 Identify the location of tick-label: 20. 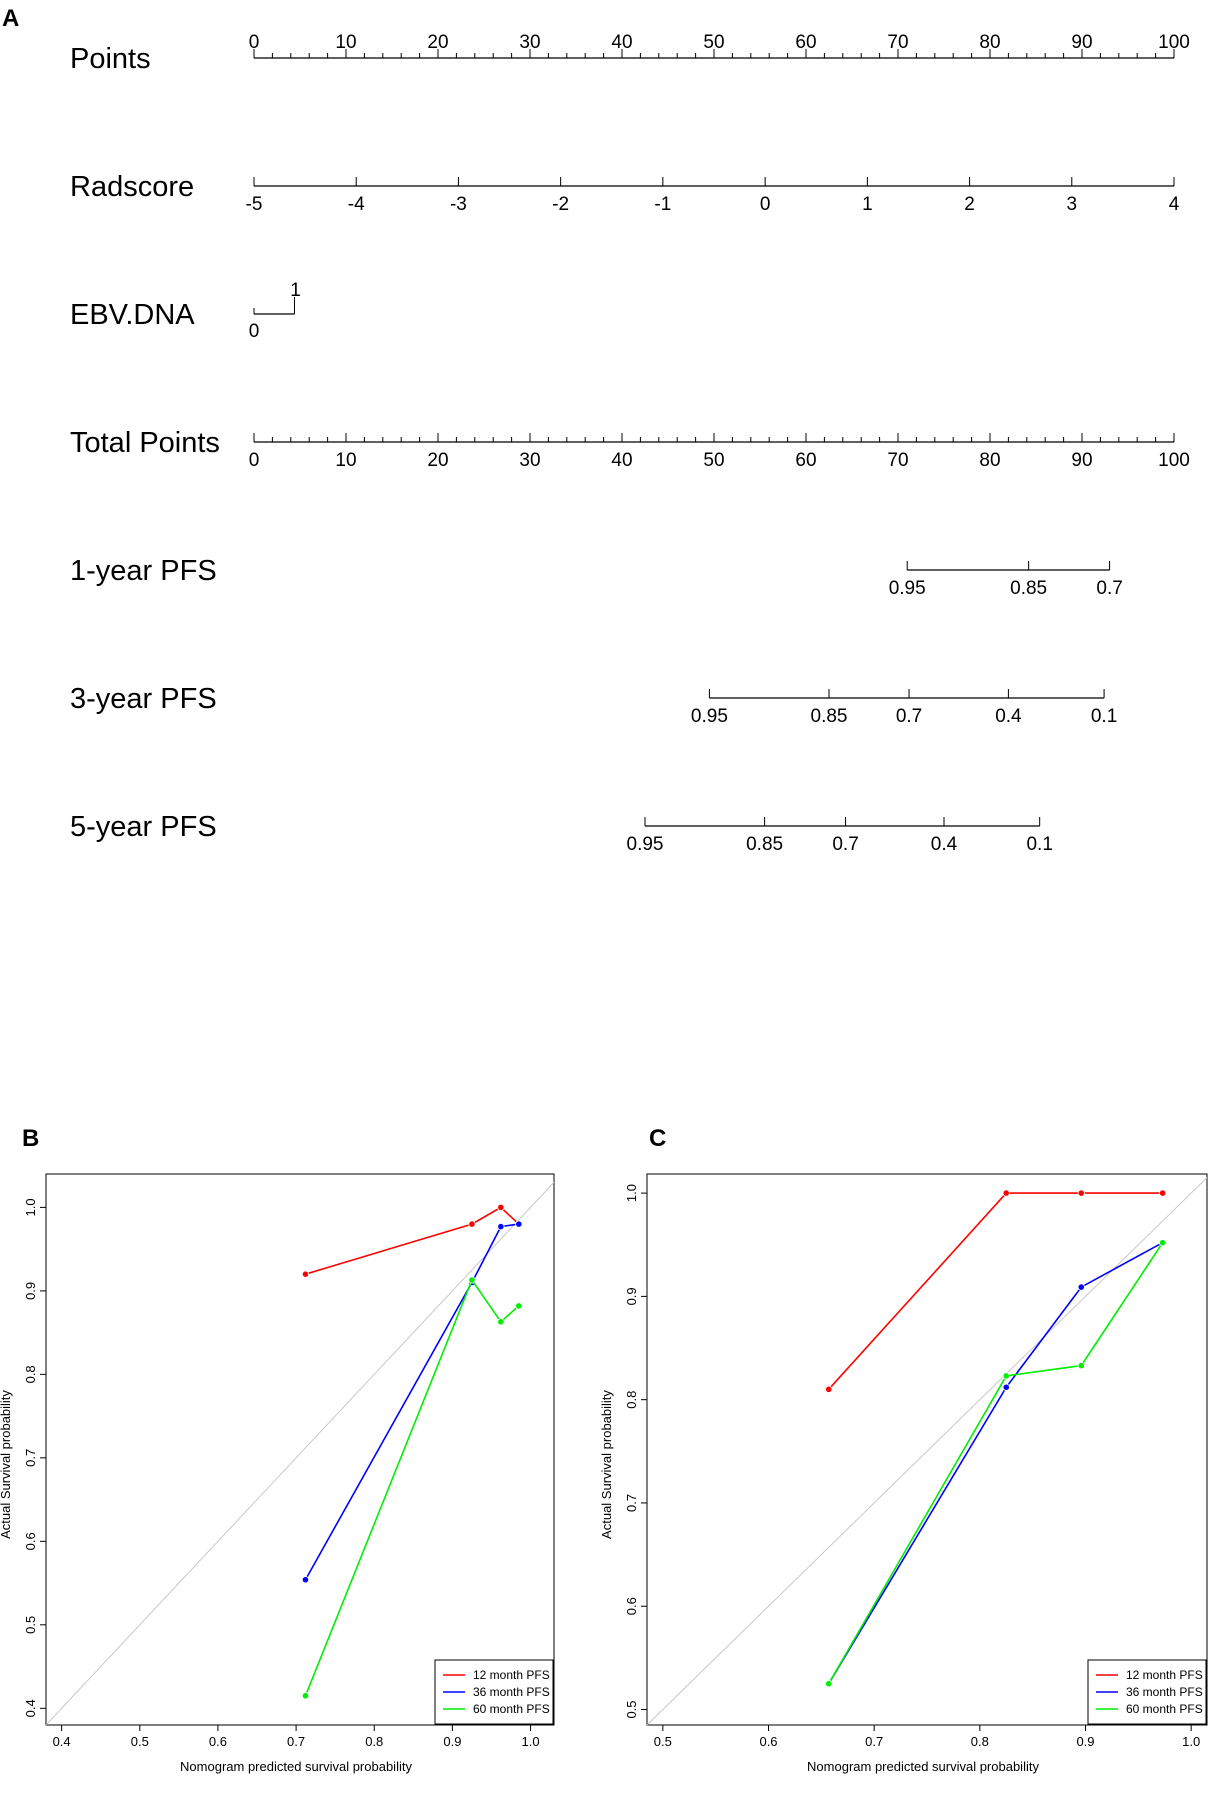
(437, 42).